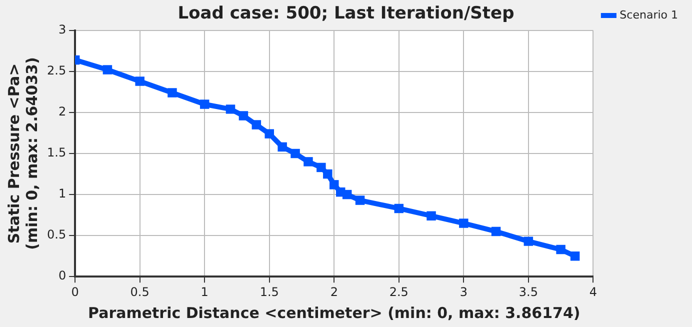 The height and width of the screenshot is (327, 692). Describe the element at coordinates (593, 291) in the screenshot. I see `x-tick-label: 4` at that location.